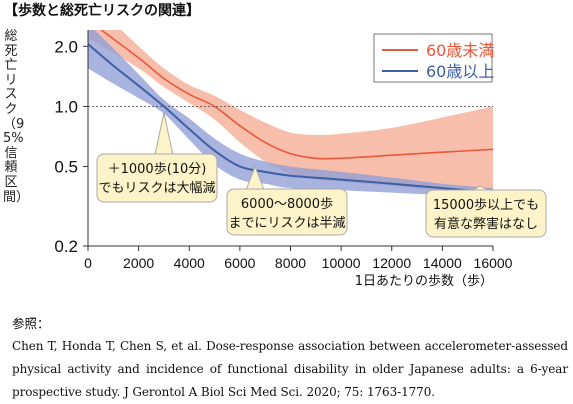 The height and width of the screenshot is (404, 573). Describe the element at coordinates (424, 281) in the screenshot. I see `x-axis-label: 1日あたりの歩数（歩）` at that location.